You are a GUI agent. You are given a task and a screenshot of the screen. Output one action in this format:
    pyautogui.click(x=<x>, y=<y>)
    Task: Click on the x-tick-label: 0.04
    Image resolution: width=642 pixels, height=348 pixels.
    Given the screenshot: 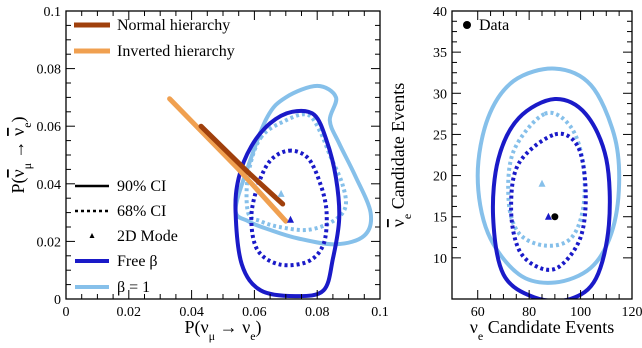 What is the action you would take?
    pyautogui.click(x=191, y=312)
    